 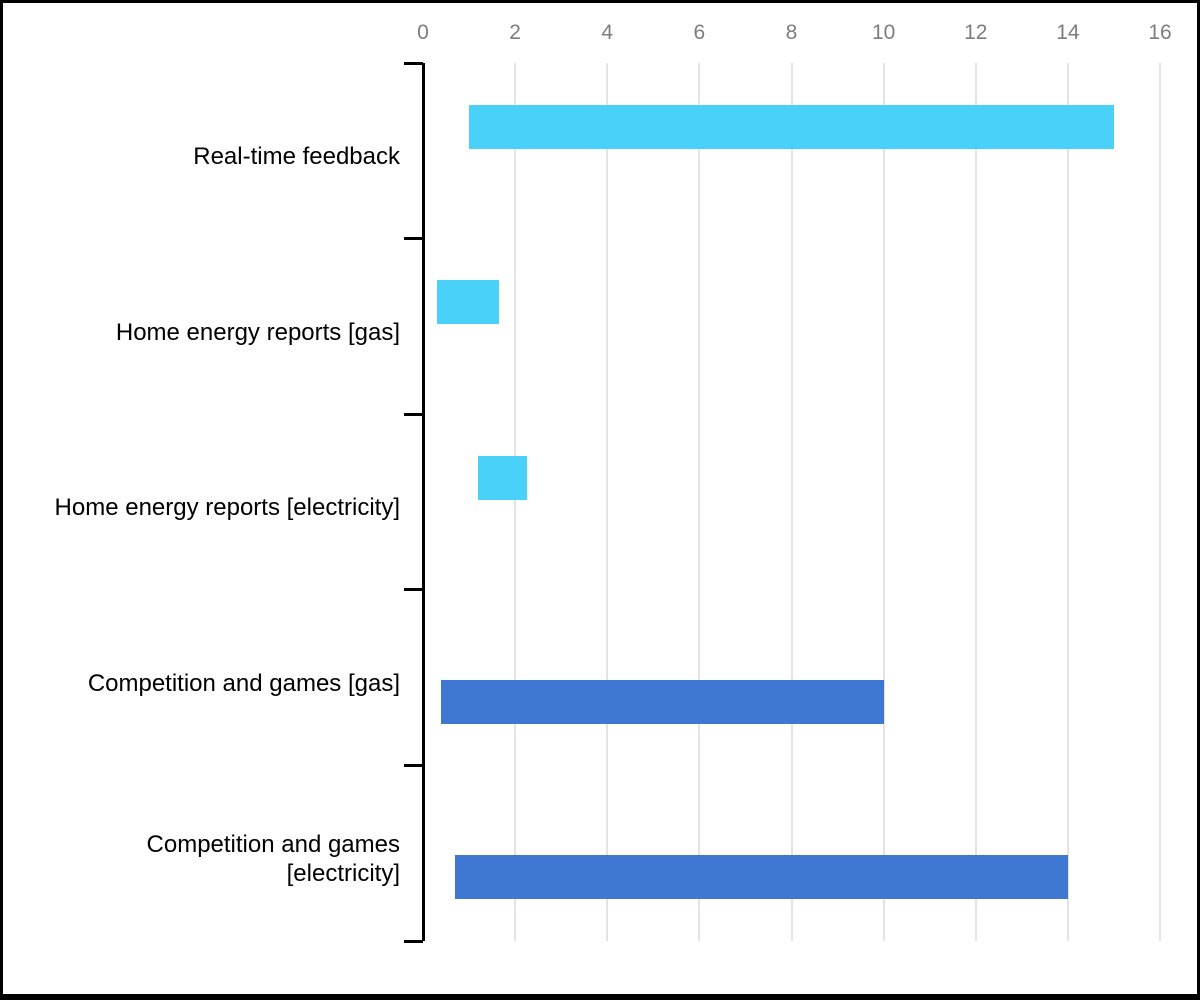 What do you see at coordinates (883, 32) in the screenshot?
I see `x-axis-tick-label: 10` at bounding box center [883, 32].